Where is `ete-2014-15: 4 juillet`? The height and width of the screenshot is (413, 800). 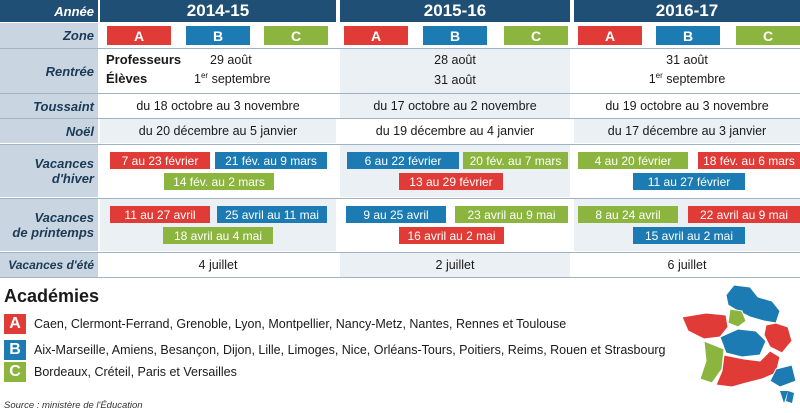
ete-2014-15: 4 juillet is located at coordinates (218, 265).